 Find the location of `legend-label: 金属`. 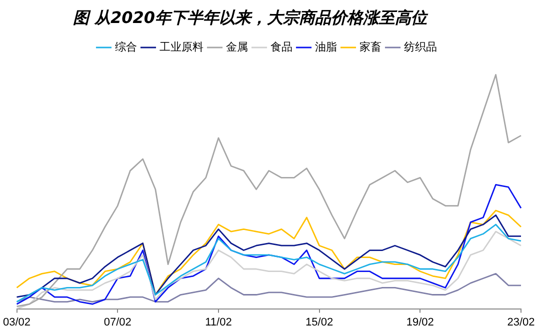

legend-label: 金属 is located at coordinates (237, 47).